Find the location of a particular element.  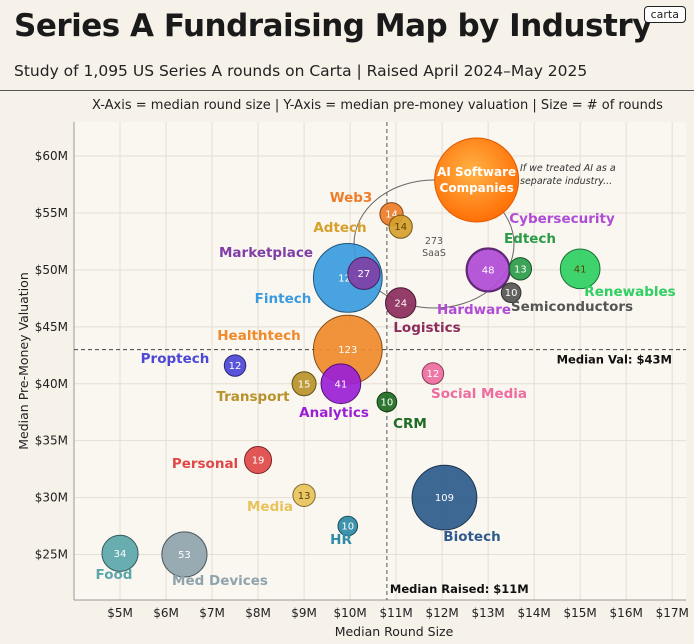

label-hr: HR is located at coordinates (341, 540).